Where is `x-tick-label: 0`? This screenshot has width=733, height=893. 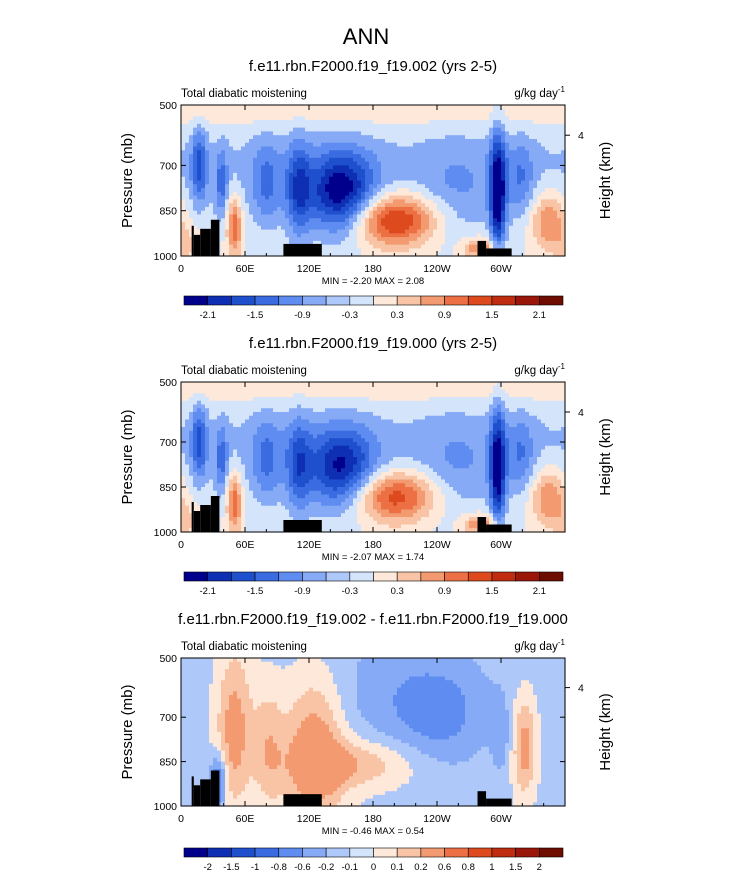
x-tick-label: 0 is located at coordinates (181, 269).